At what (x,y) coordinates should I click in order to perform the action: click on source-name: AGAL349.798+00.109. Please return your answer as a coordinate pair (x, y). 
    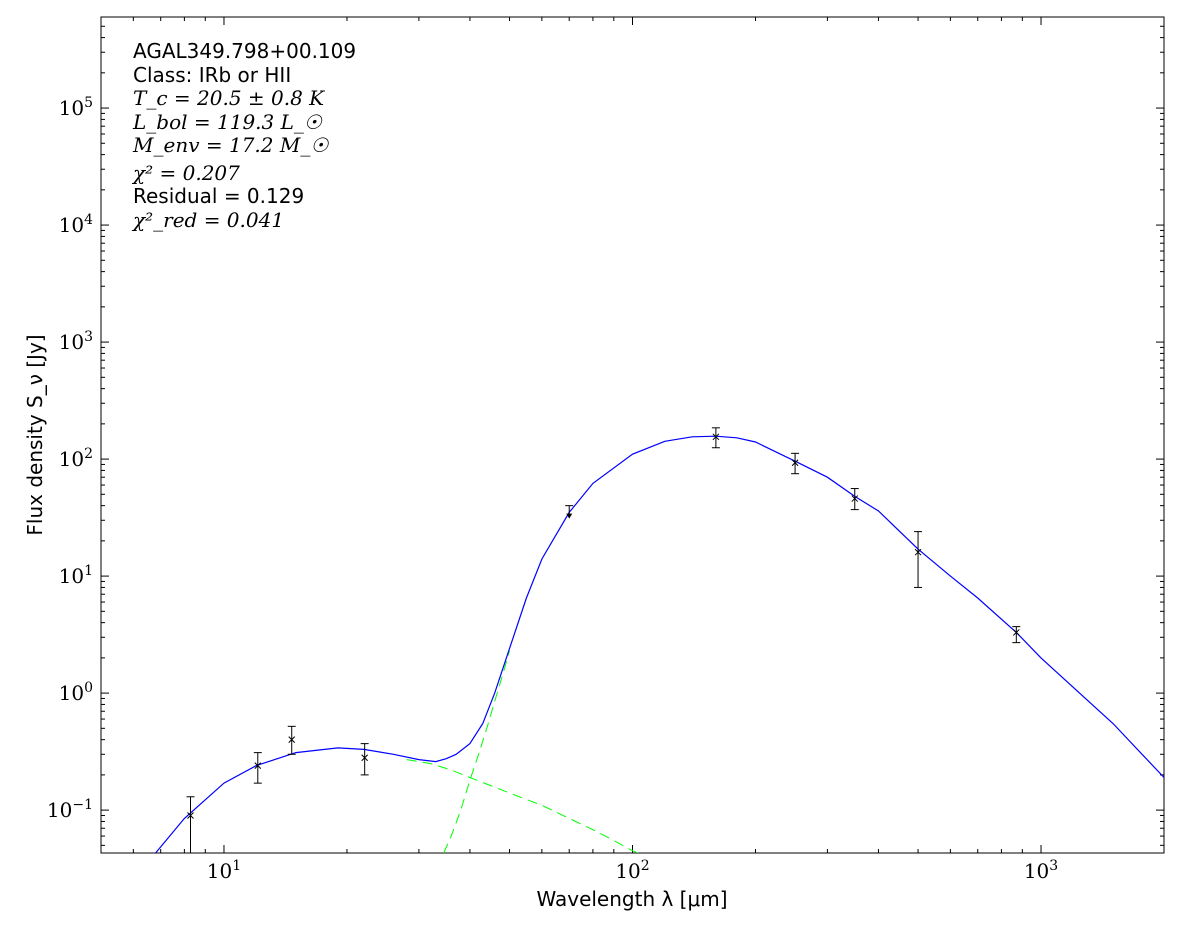
    Looking at the image, I should click on (244, 51).